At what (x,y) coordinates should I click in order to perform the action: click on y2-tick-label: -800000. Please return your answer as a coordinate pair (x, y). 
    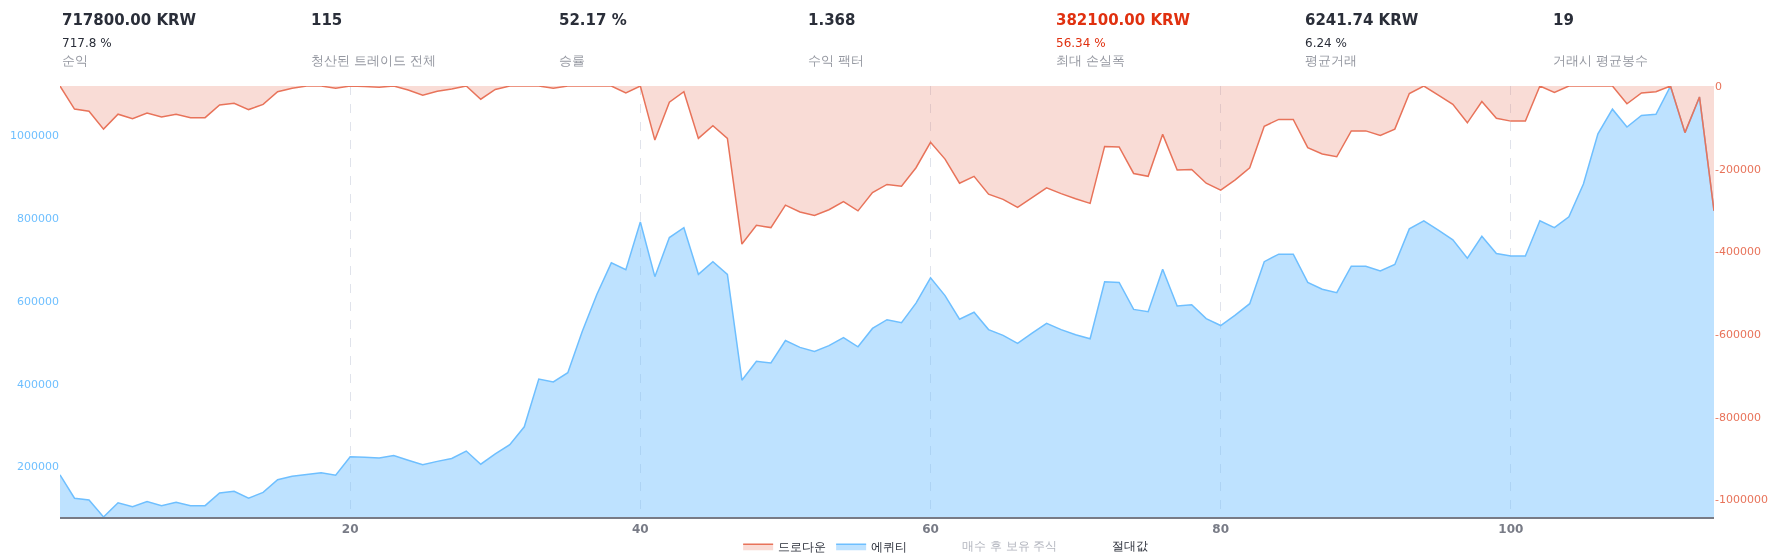
    Looking at the image, I should click on (1738, 417).